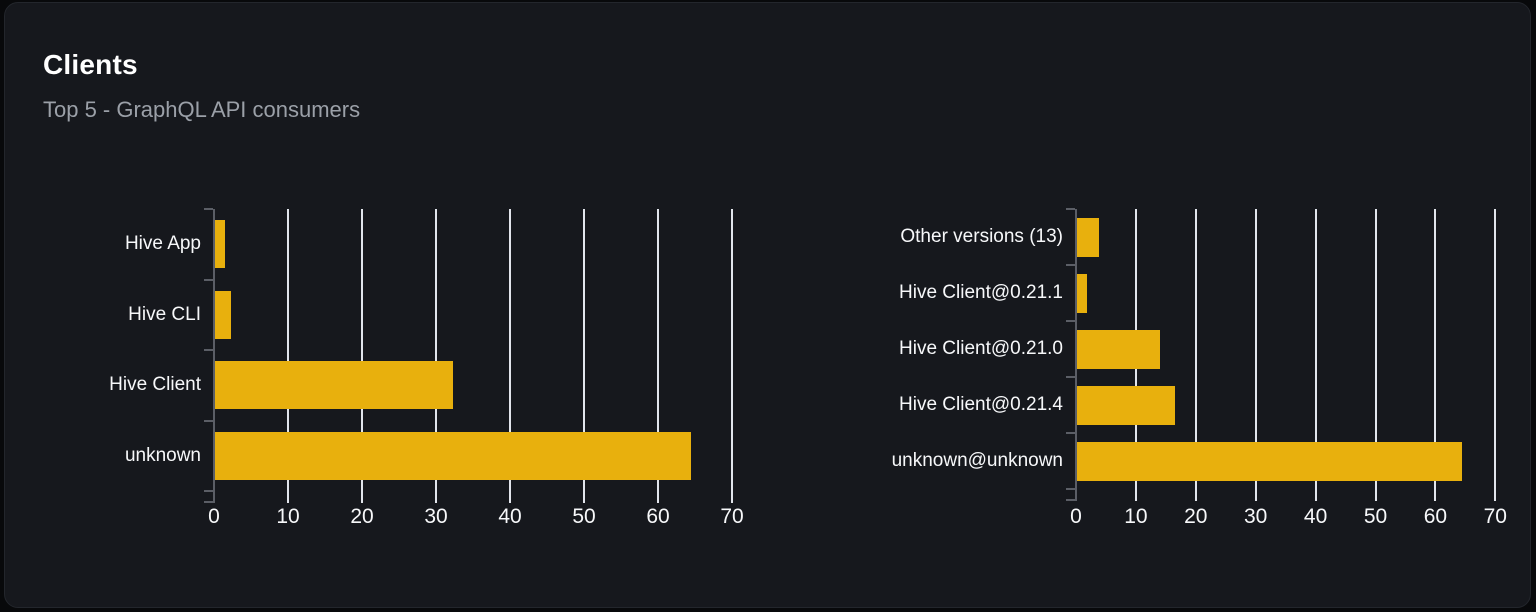 The width and height of the screenshot is (1536, 612). What do you see at coordinates (162, 244) in the screenshot?
I see `category-label: Hive App` at bounding box center [162, 244].